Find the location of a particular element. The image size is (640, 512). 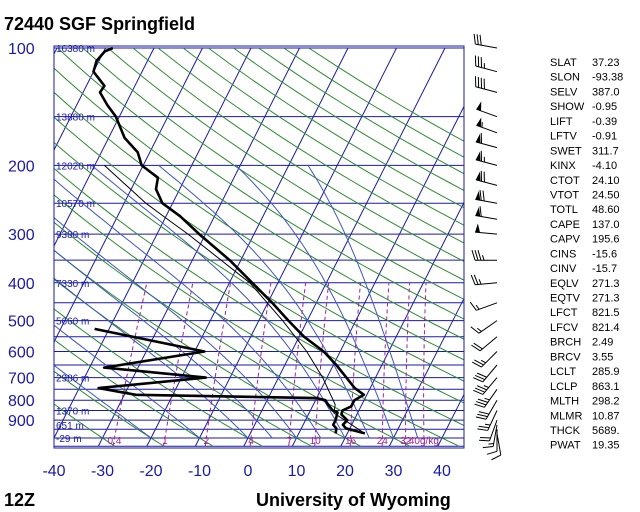

temperature-axis: -40 -30 -20 -10 0 10 20 30 40 is located at coordinates (246, 471).